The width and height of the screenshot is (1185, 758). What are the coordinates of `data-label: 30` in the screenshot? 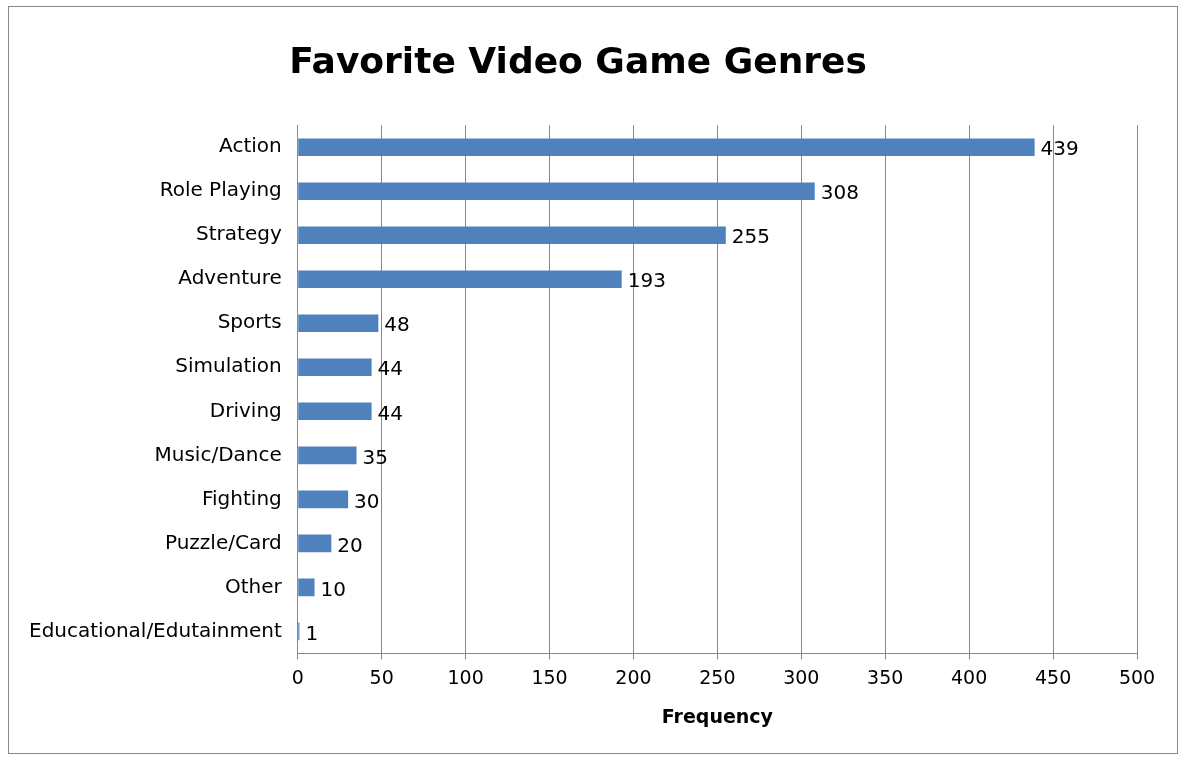 It's located at (367, 500).